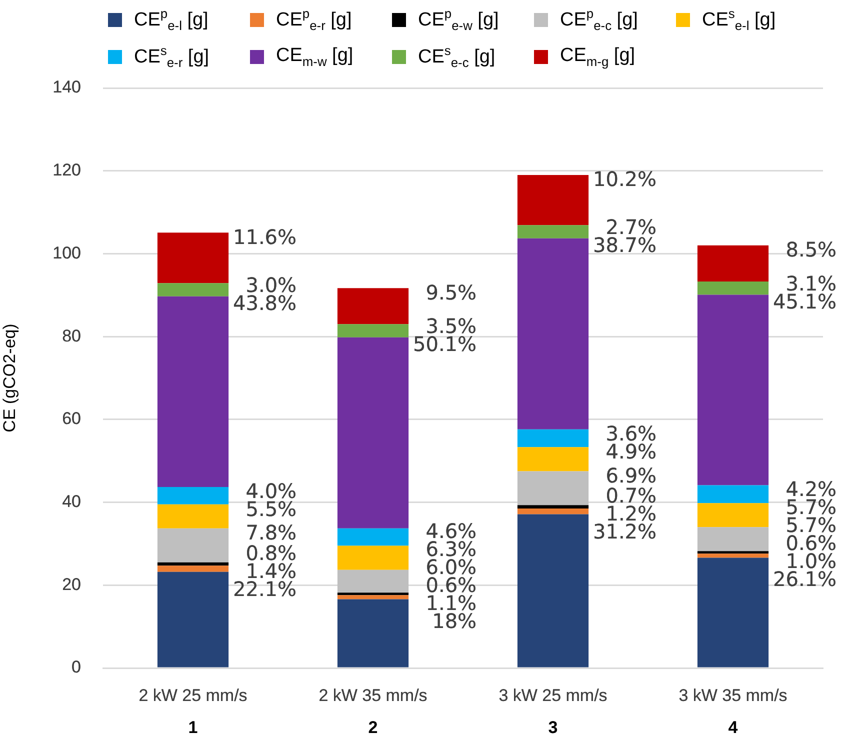 The image size is (845, 751). What do you see at coordinates (458, 20) in the screenshot?
I see `legend-label: CE$^{p}$$_{e-w}$ [g]` at bounding box center [458, 20].